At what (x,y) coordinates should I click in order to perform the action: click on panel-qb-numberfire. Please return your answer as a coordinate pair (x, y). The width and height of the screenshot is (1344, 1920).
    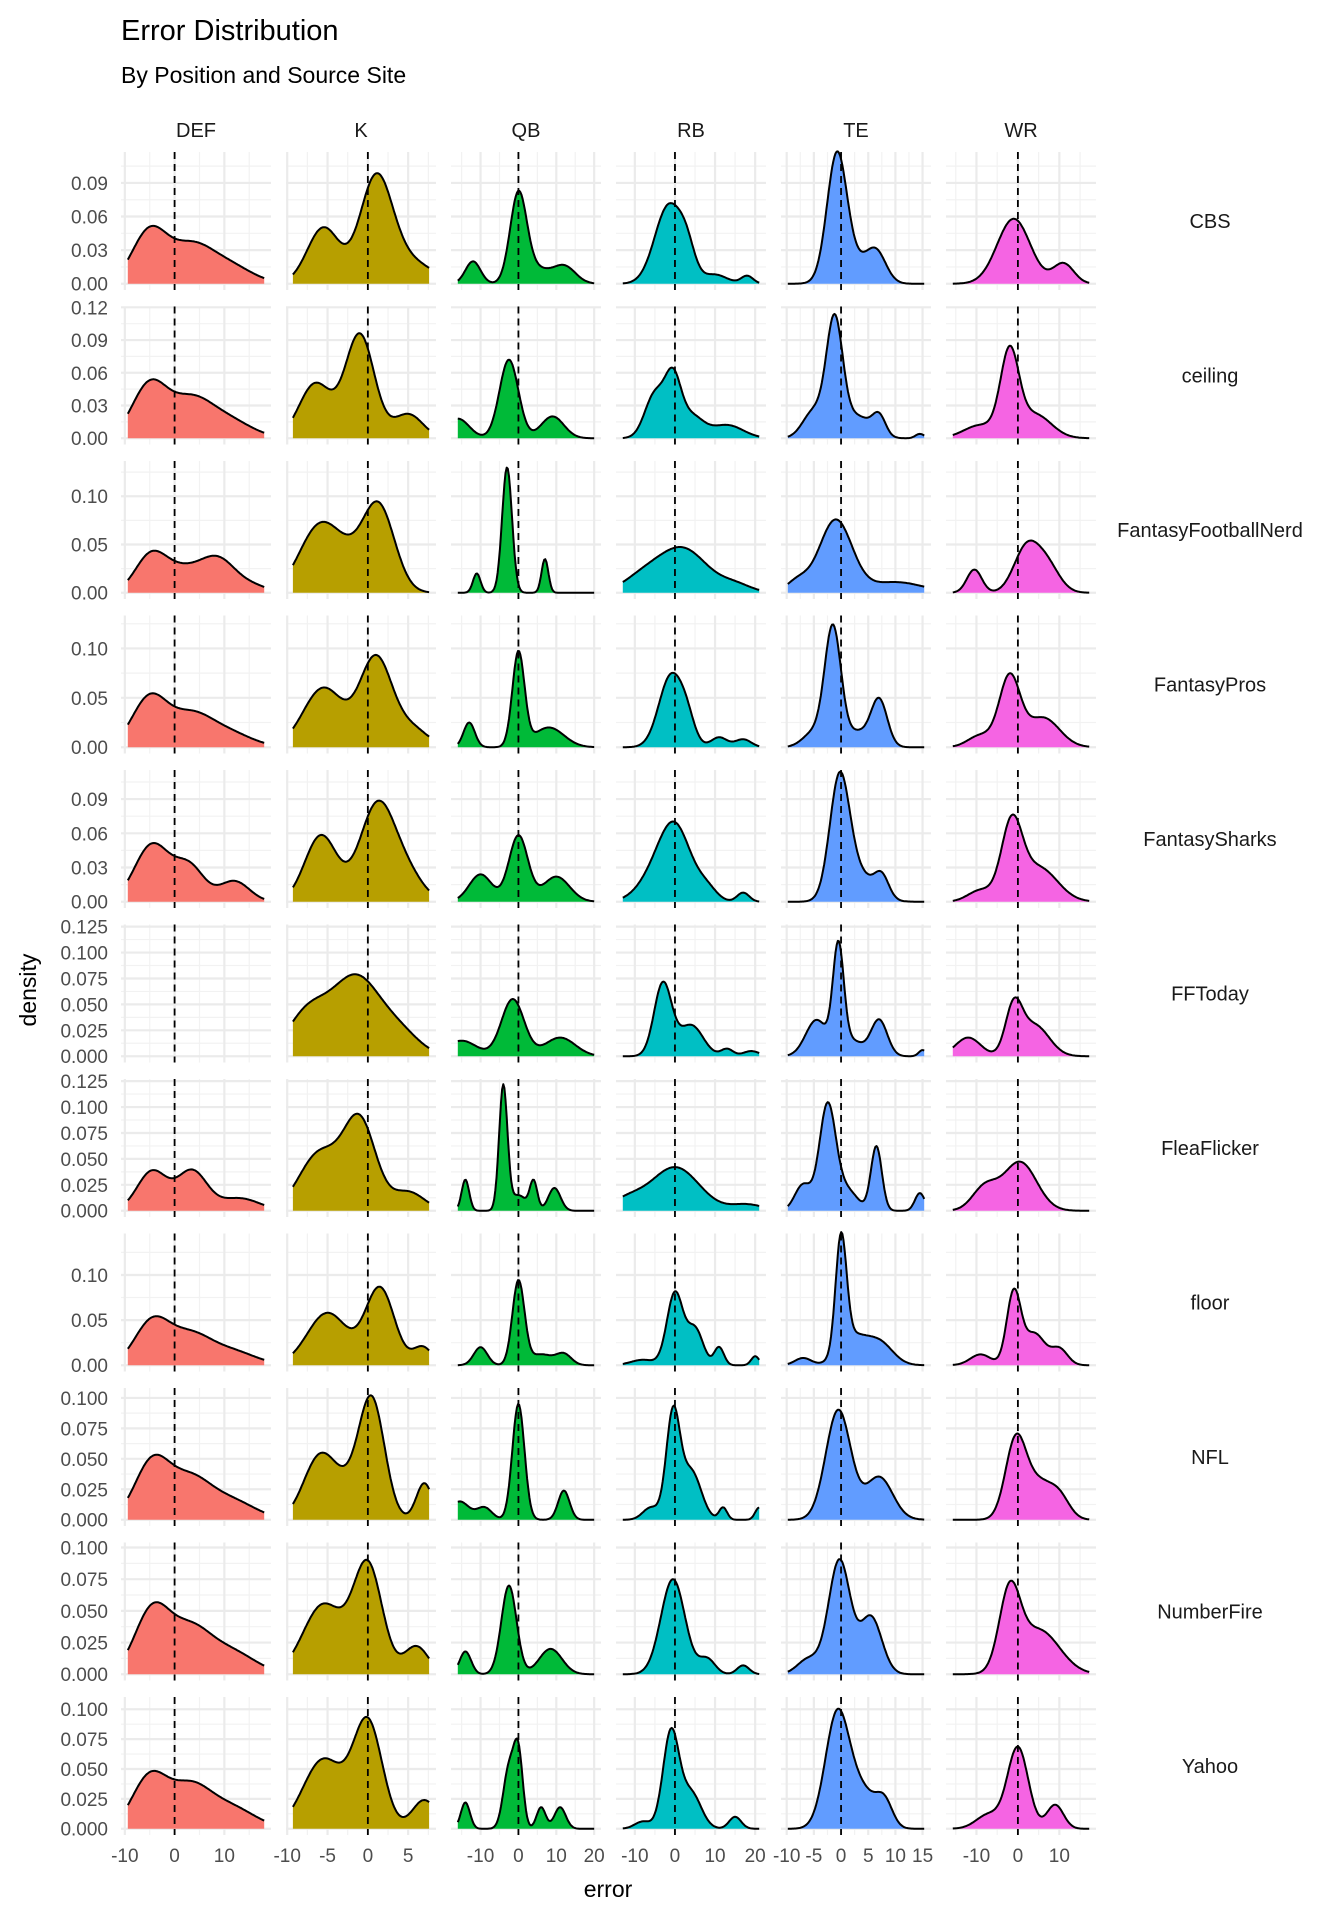
    Looking at the image, I should click on (526, 1611).